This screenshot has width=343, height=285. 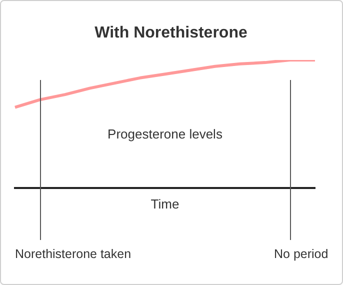 What do you see at coordinates (171, 33) in the screenshot?
I see `chart-title: With Norethisterone` at bounding box center [171, 33].